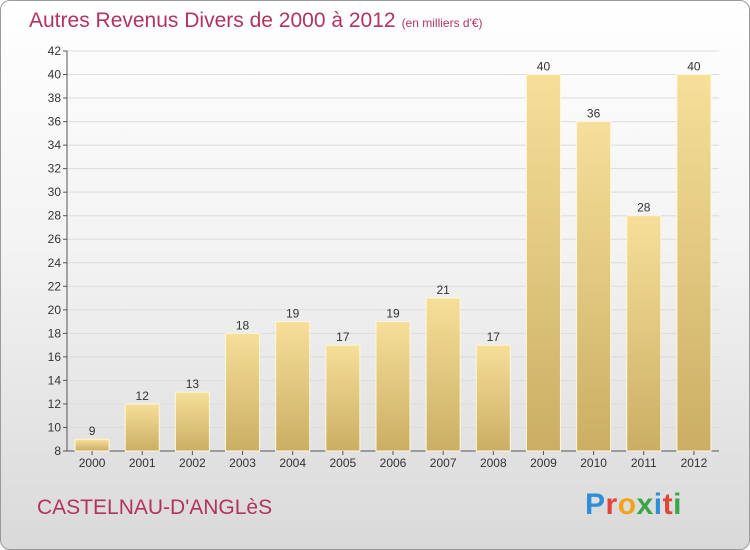  Describe the element at coordinates (55, 122) in the screenshot. I see `y-tick-label: 36` at that location.